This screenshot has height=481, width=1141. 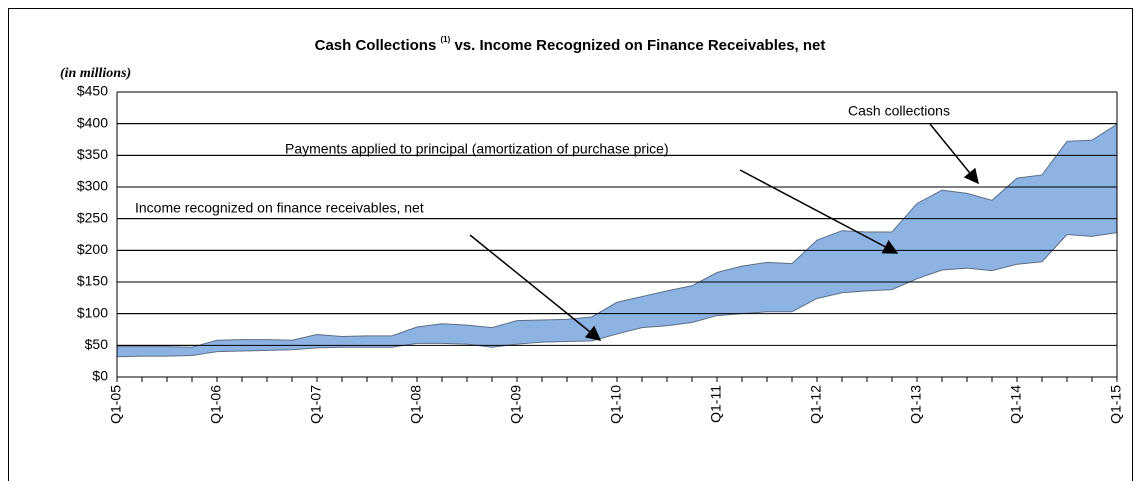 I want to click on y-tick-label: $50, so click(x=97, y=344).